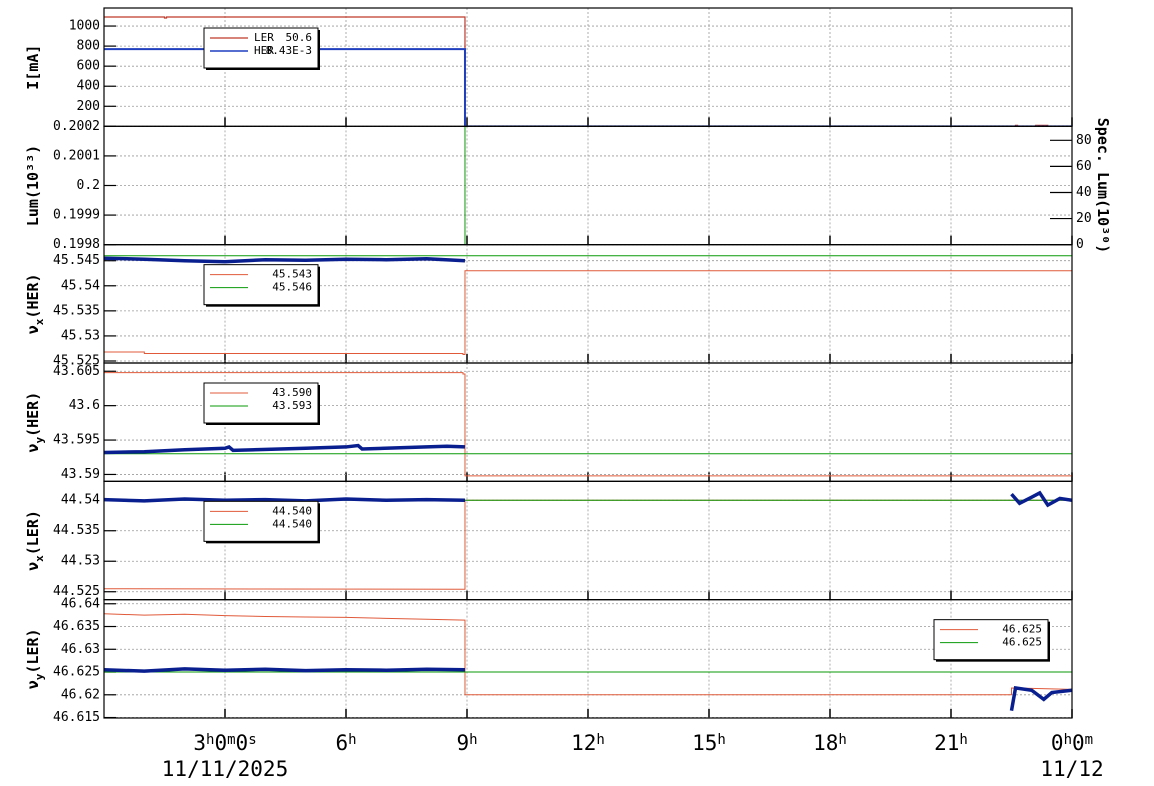 The height and width of the screenshot is (786, 1154). I want to click on x-tick-label: 18h, so click(830, 743).